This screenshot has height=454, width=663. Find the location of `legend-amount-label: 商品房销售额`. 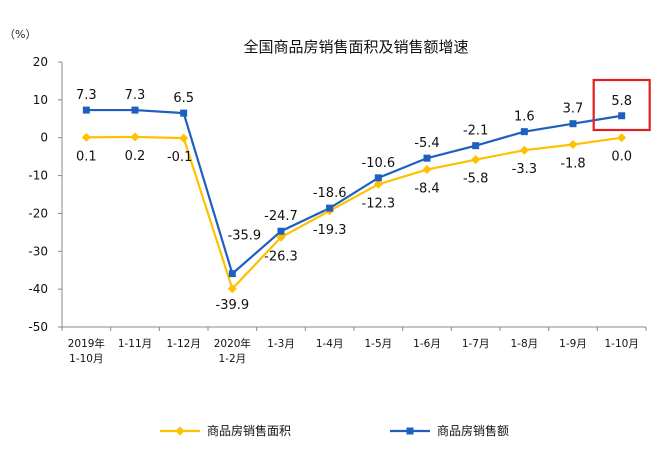

legend-amount-label: 商品房销售额 is located at coordinates (473, 430).